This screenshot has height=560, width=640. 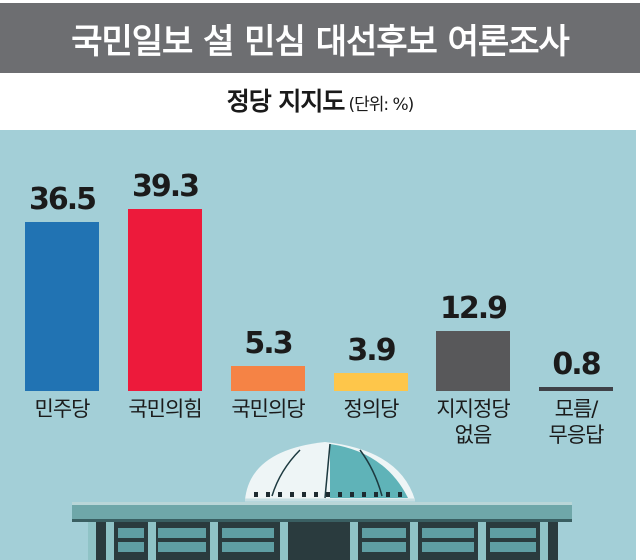 What do you see at coordinates (371, 381) in the screenshot?
I see `bar-justice` at bounding box center [371, 381].